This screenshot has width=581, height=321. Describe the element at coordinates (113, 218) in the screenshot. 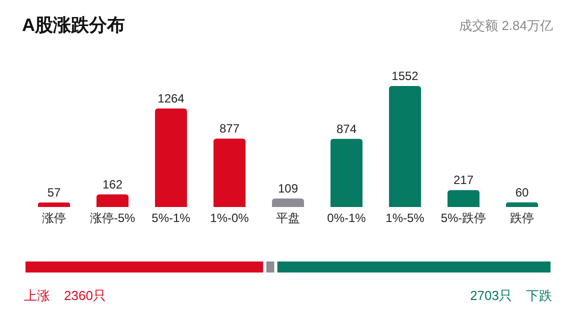

I see `x-tick-label: 涨停-5%` at that location.